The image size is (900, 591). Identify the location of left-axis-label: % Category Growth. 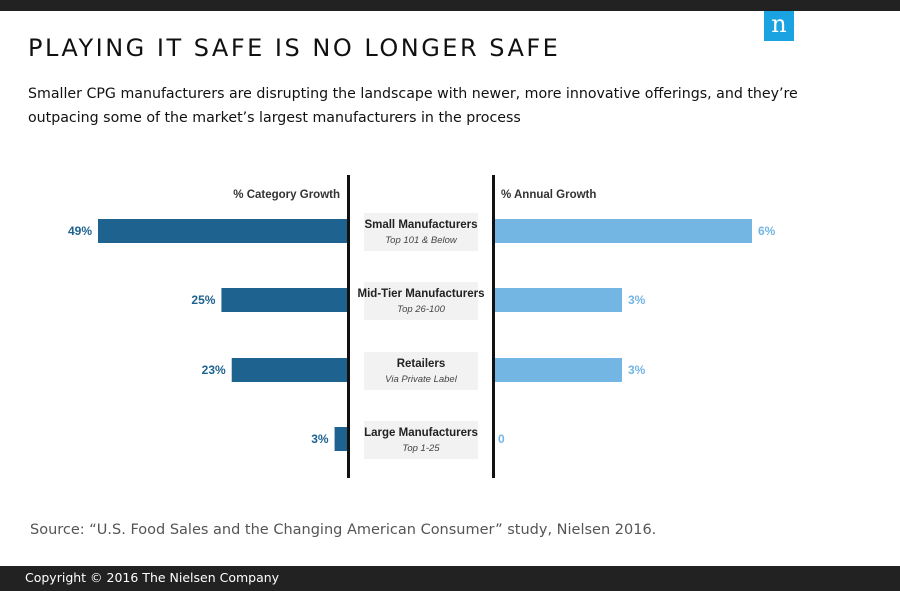
(286, 195).